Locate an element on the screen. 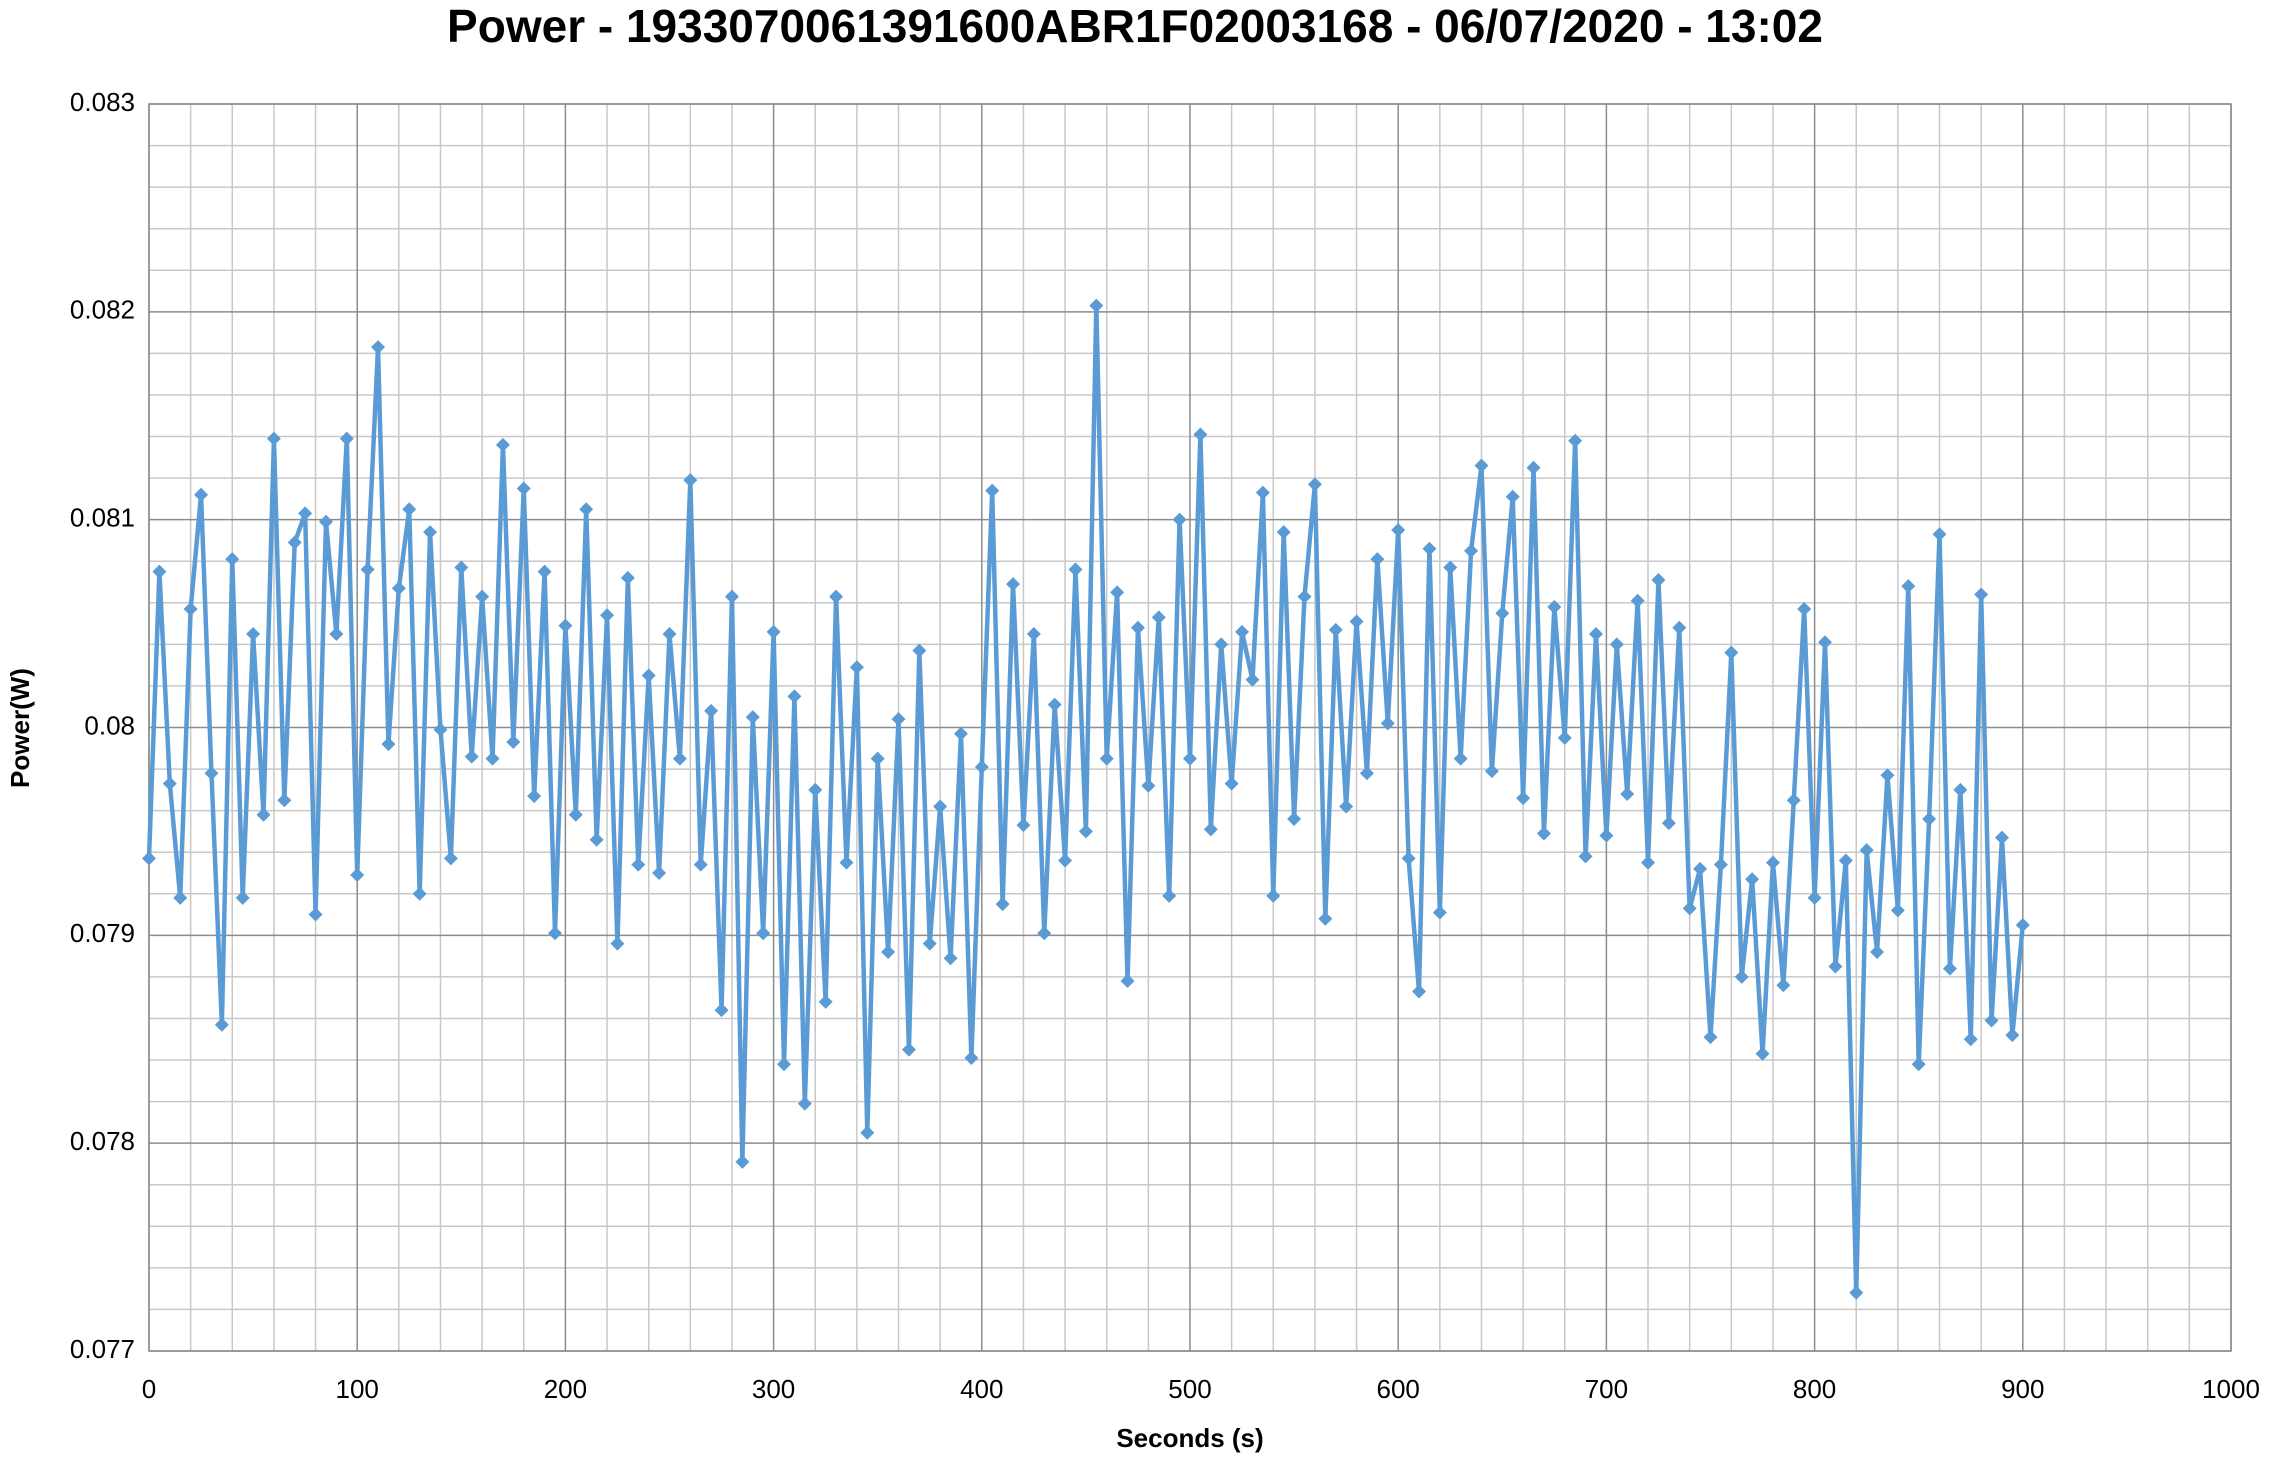 This screenshot has width=2270, height=1461. x-tick-label: 0 is located at coordinates (149, 1389).